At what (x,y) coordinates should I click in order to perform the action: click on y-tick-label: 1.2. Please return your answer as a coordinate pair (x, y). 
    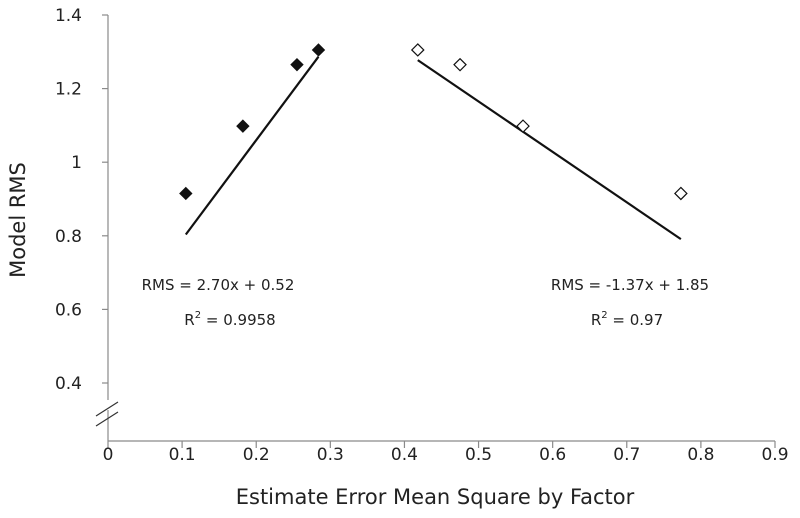
    Looking at the image, I should click on (68, 90).